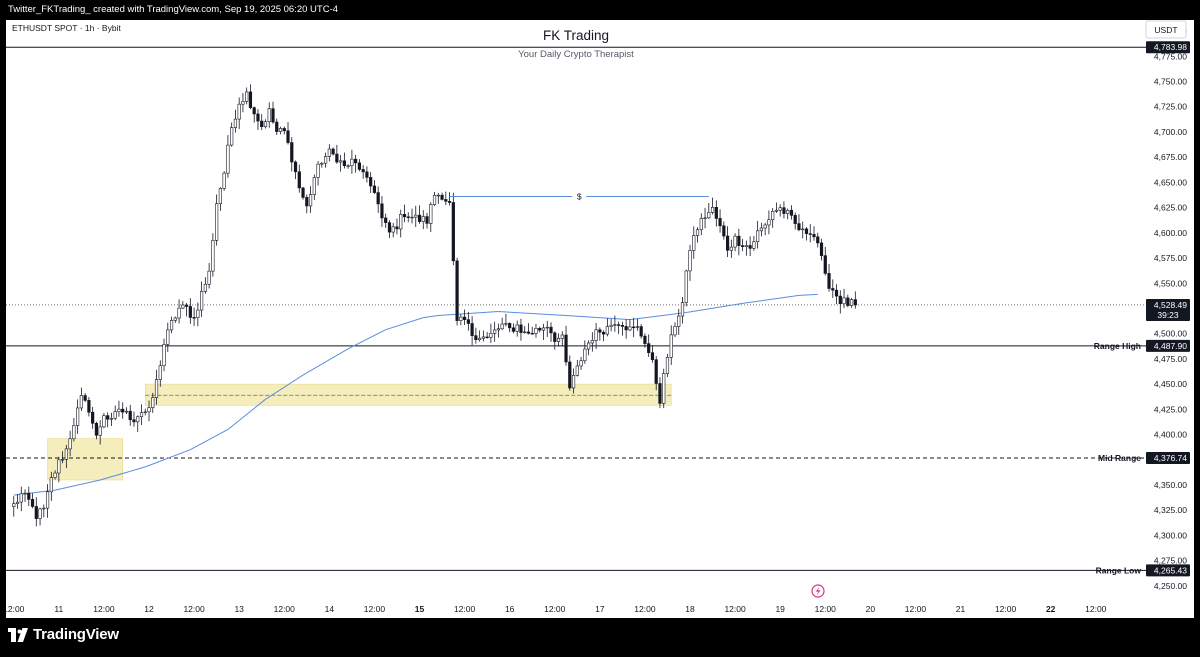 The height and width of the screenshot is (657, 1200). I want to click on x-tick-label: 21, so click(961, 609).